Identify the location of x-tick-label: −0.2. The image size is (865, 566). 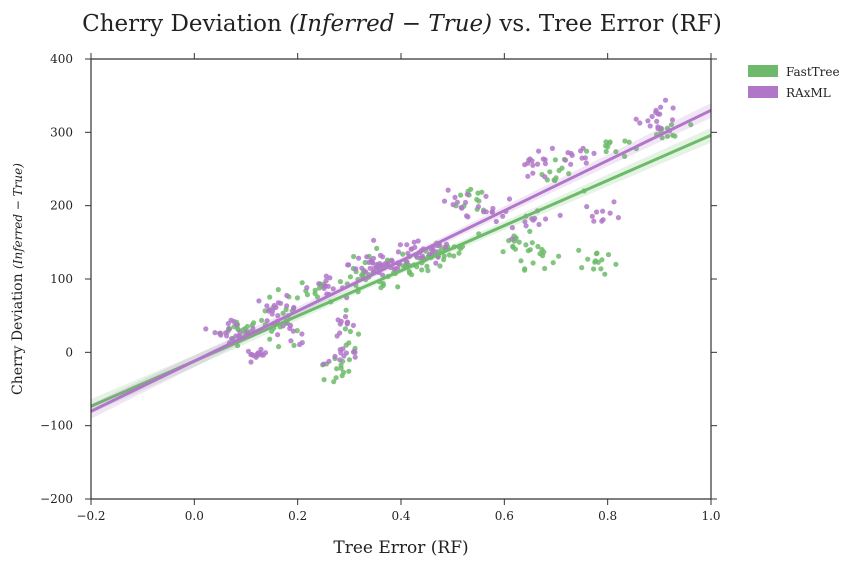
(90, 516).